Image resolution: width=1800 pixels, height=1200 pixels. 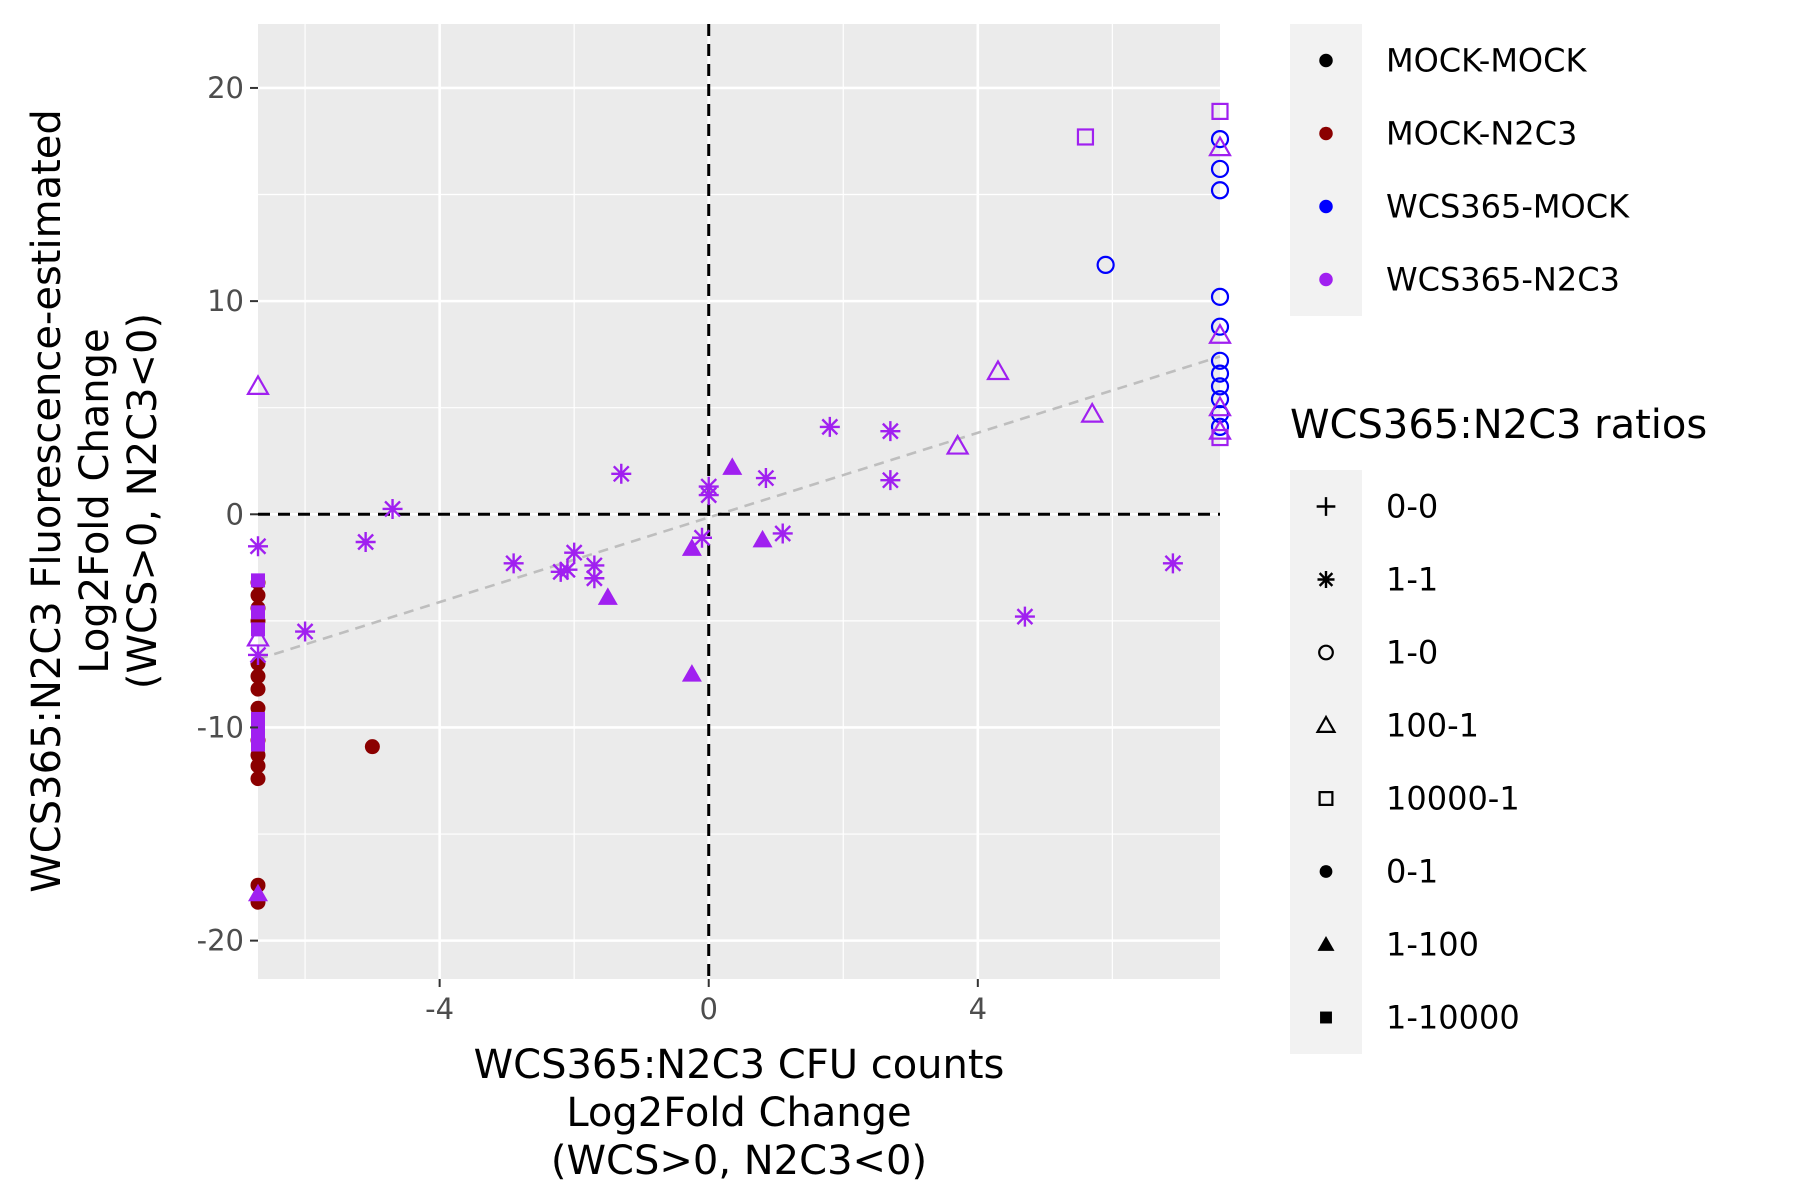 What do you see at coordinates (1453, 799) in the screenshot?
I see `legend-label-ratio-10000-1: 10000-1` at bounding box center [1453, 799].